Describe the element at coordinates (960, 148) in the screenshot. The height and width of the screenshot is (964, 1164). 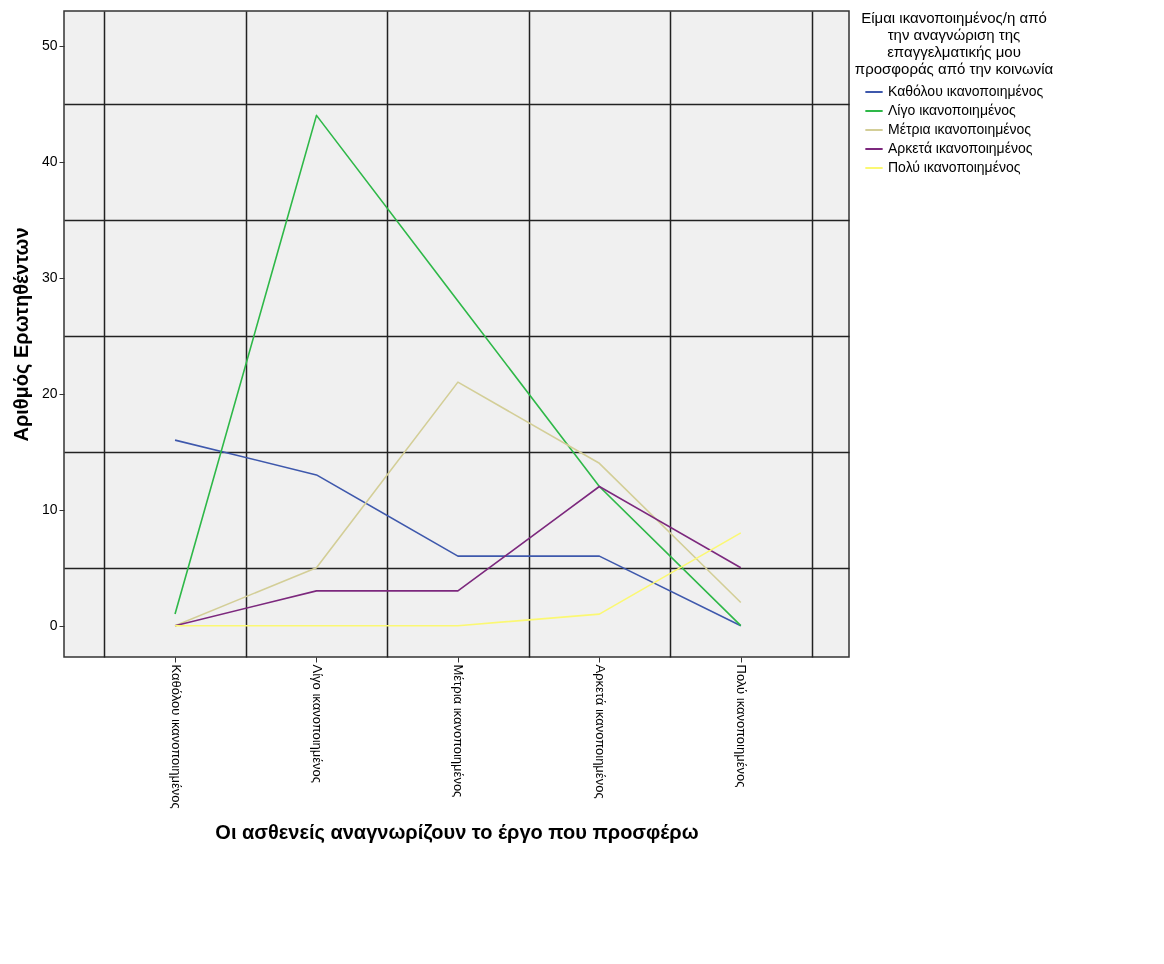
I see `legend-label: Αρκετά ικανοποιημένος` at that location.